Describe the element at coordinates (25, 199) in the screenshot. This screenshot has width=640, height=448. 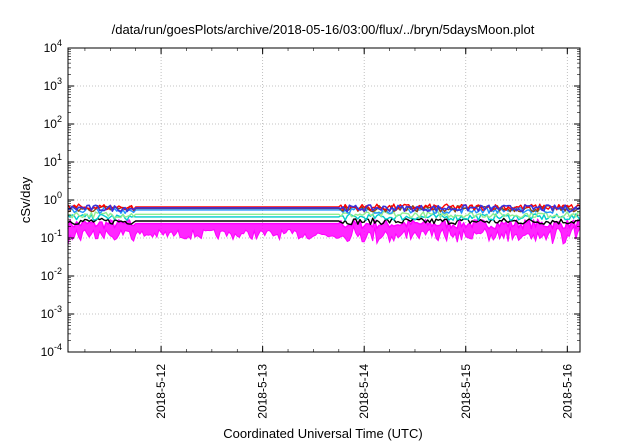
I see `y-axis-label: cSv/day` at that location.